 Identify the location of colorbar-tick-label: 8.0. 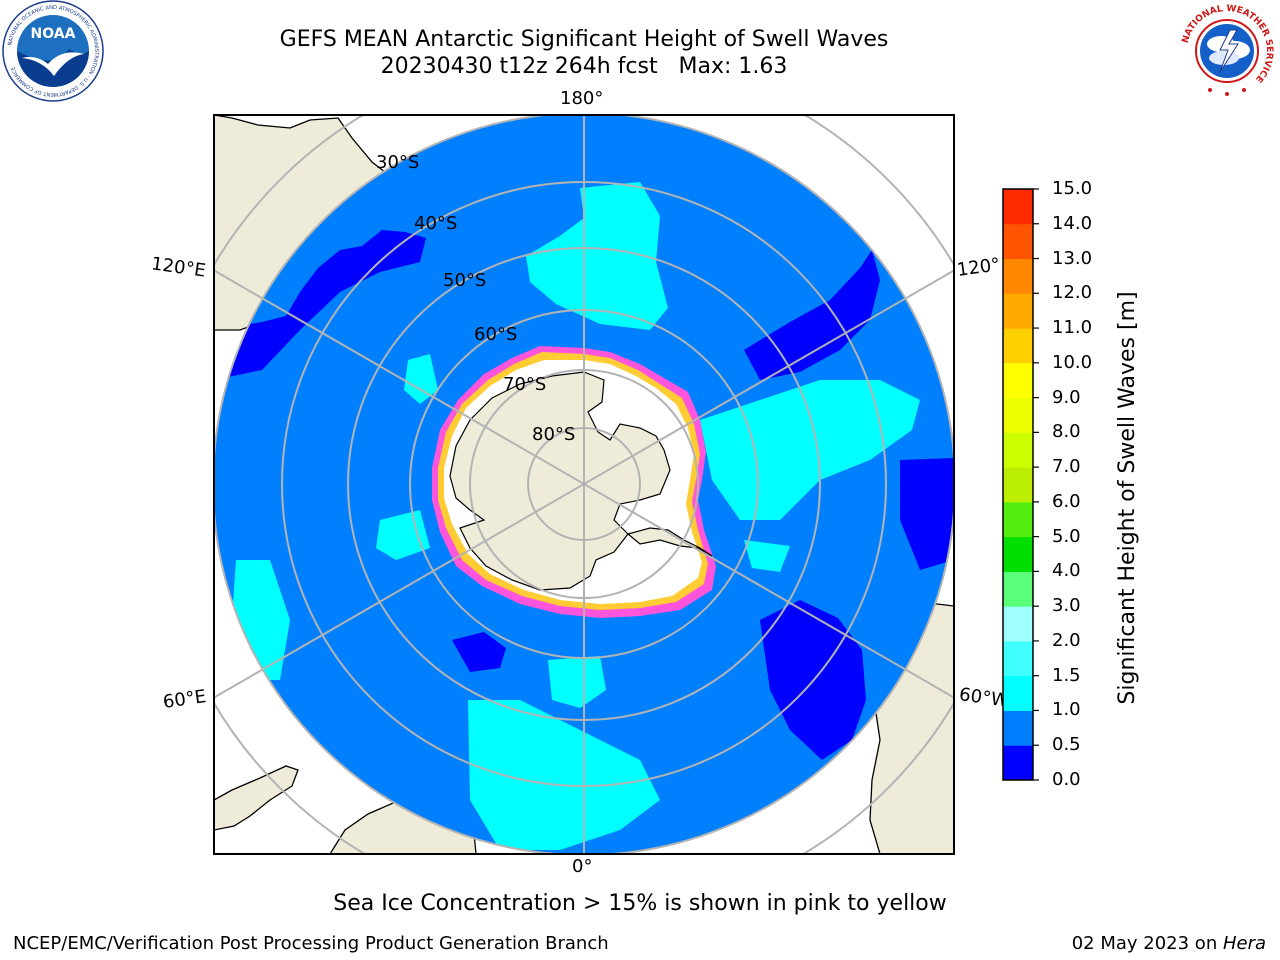
(1066, 432).